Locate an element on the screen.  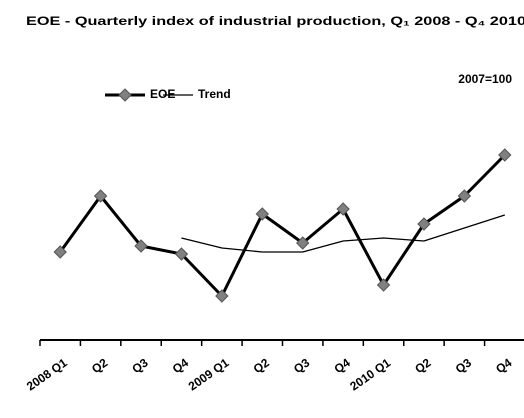
x-tick-label: 2010 Q1 is located at coordinates (370, 374).